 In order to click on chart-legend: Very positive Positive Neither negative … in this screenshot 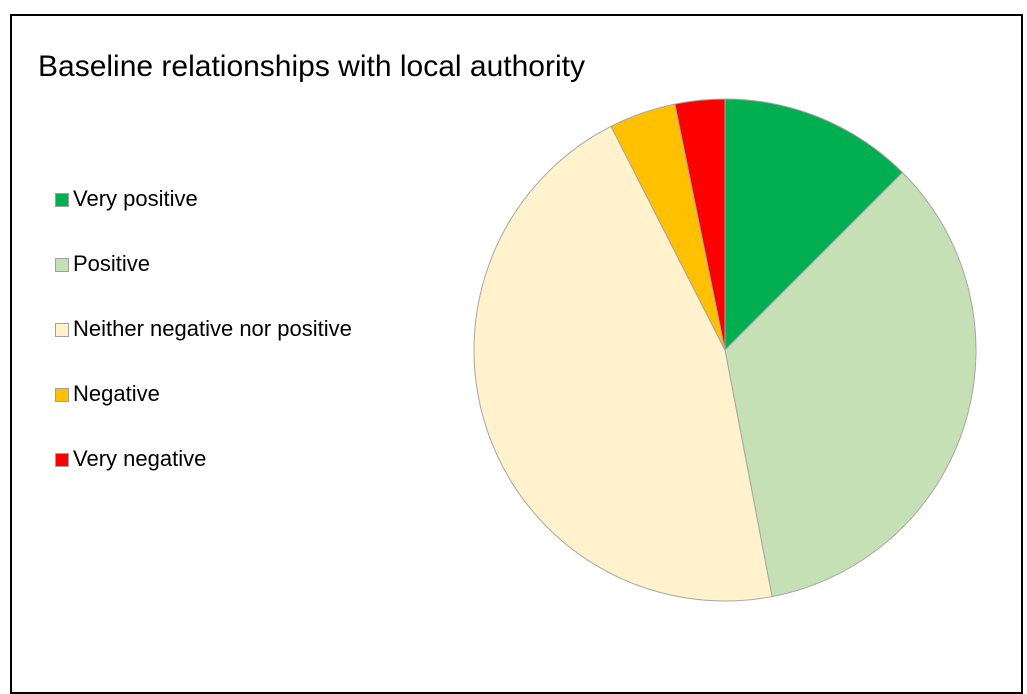, I will do `click(203, 343)`.